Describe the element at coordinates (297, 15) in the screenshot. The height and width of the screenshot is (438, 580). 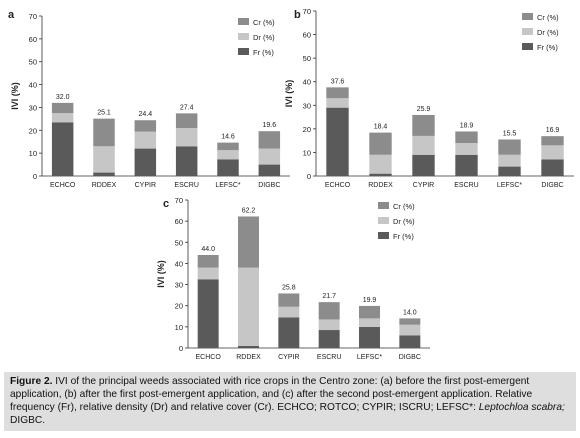
I see `panel-label: b` at that location.